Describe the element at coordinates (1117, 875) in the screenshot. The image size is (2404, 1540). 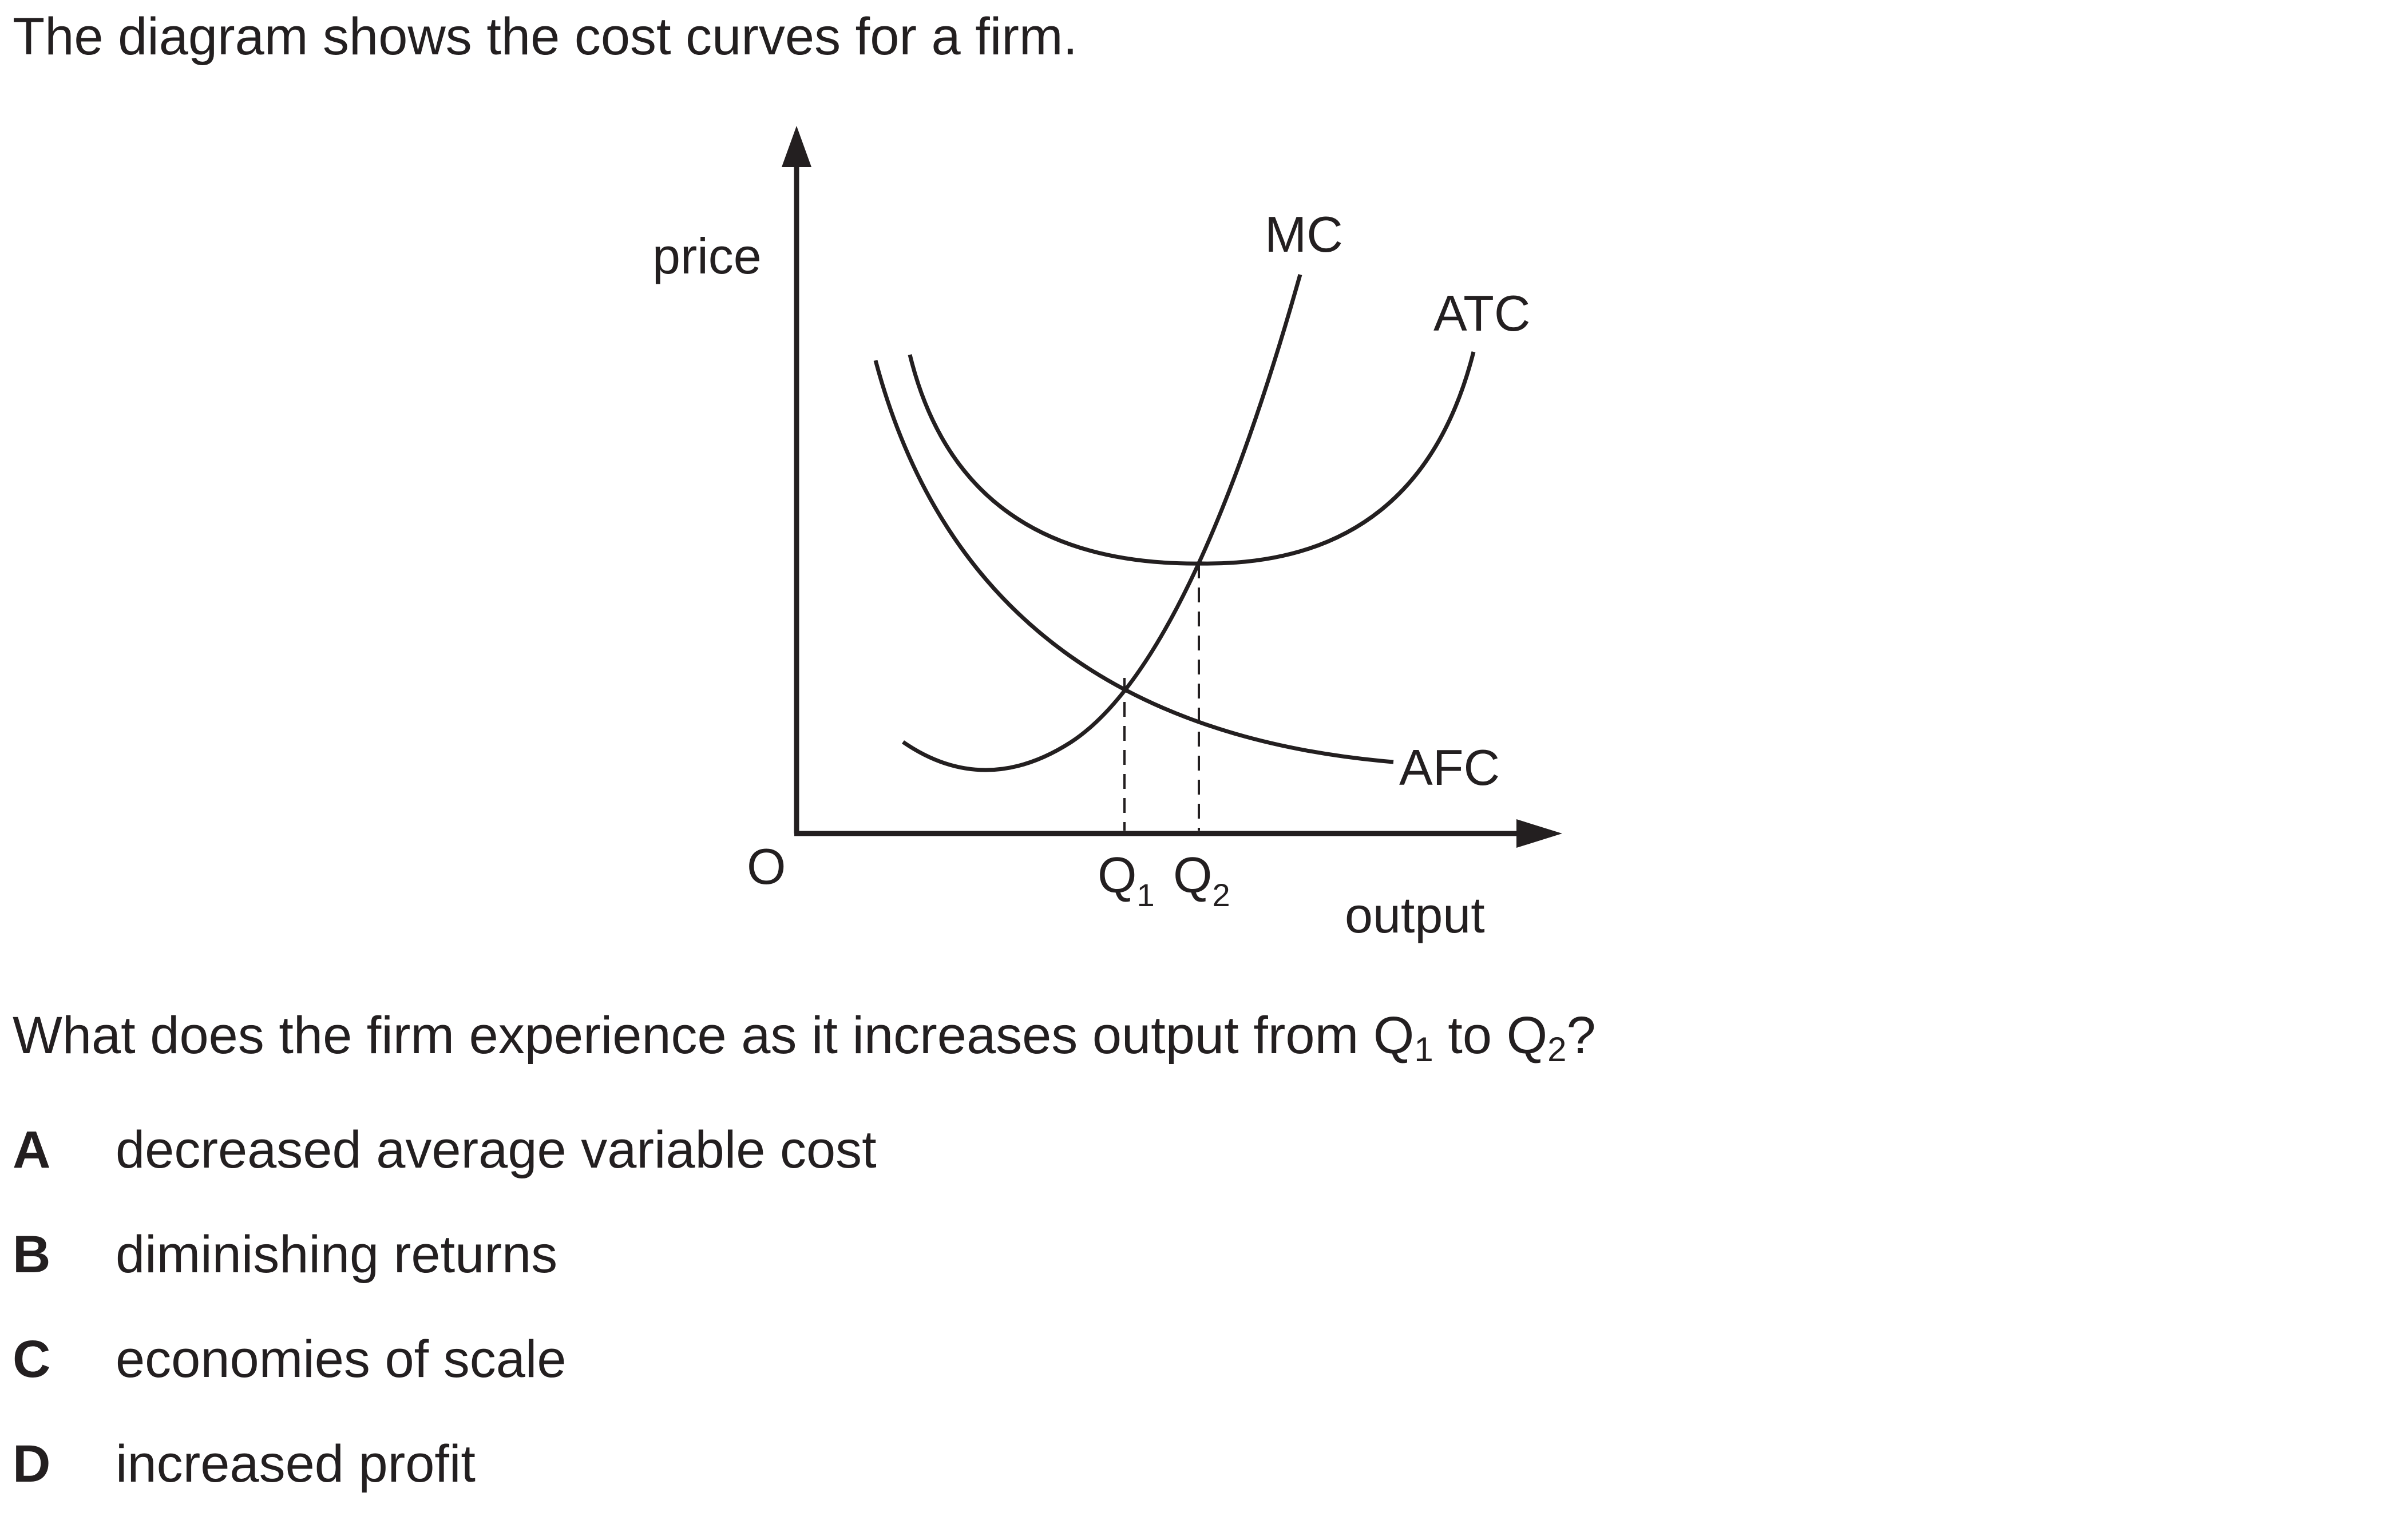
I see `q1-letter: Q` at that location.